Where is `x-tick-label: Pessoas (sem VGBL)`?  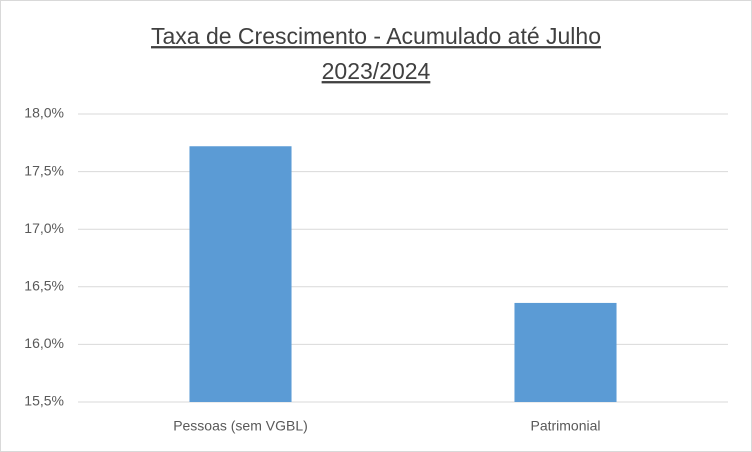 x-tick-label: Pessoas (sem VGBL) is located at coordinates (240, 426).